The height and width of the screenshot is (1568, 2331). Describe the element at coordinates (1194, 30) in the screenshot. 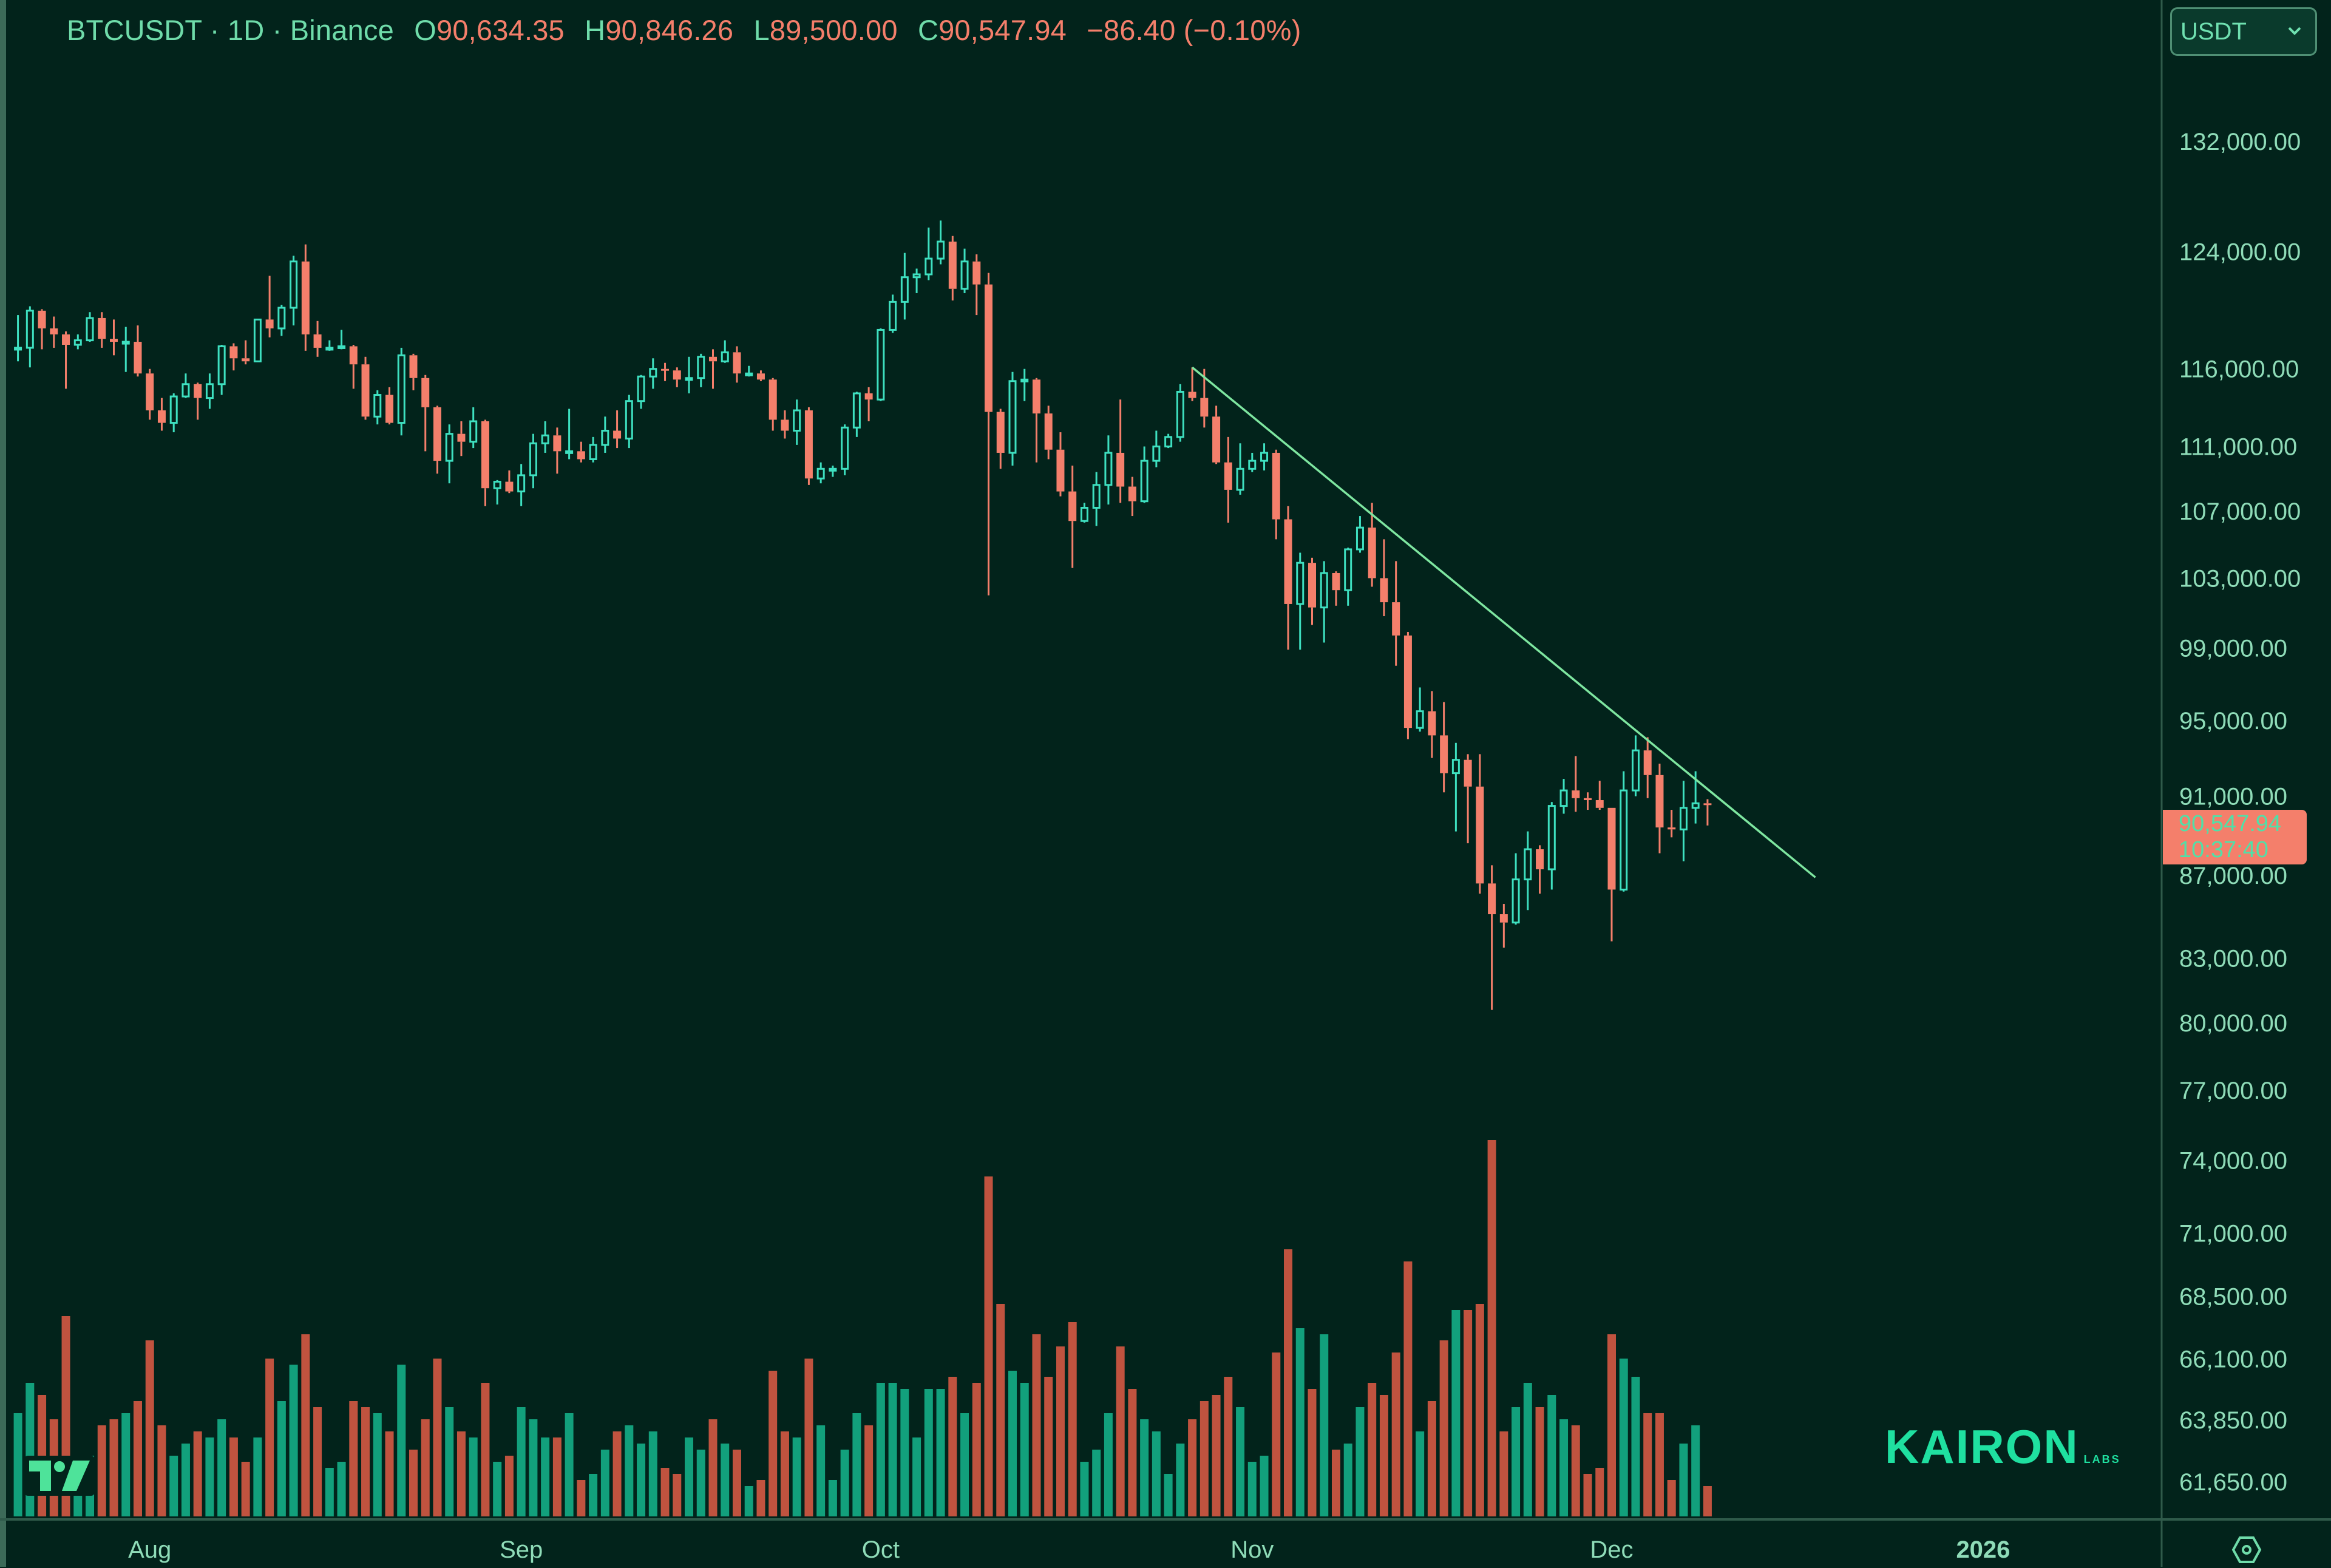

I see `change-value: −86.40 (−0.10%)` at that location.